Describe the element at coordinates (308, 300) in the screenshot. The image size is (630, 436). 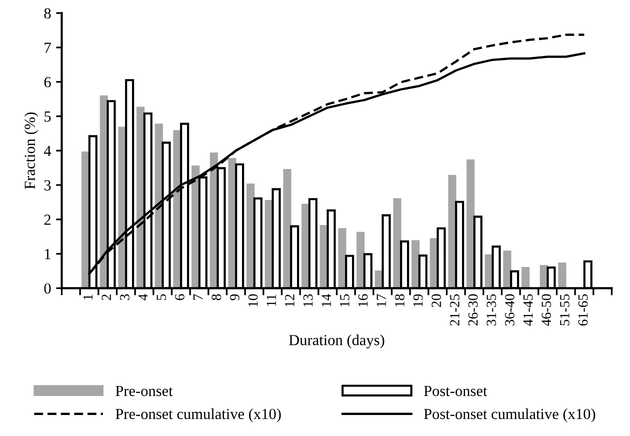
I see `x-tick-label: 13` at that location.